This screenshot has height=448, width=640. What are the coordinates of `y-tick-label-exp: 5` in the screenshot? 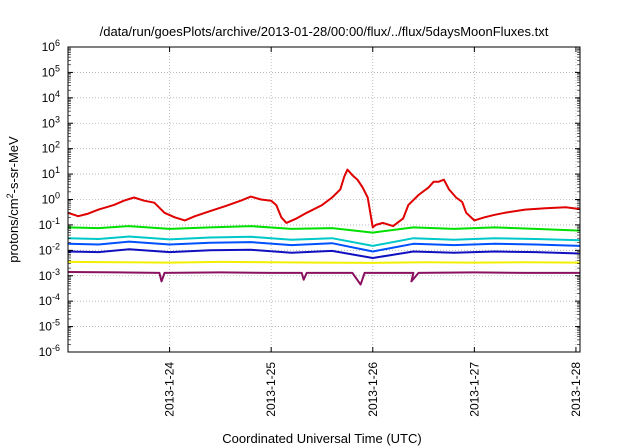 It's located at (57, 68).